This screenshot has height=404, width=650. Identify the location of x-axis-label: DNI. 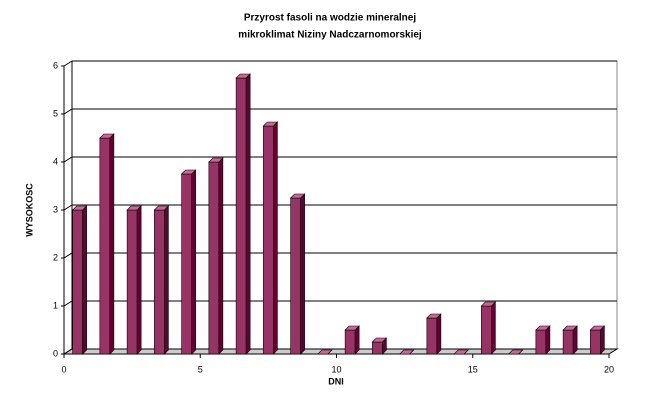
(336, 381).